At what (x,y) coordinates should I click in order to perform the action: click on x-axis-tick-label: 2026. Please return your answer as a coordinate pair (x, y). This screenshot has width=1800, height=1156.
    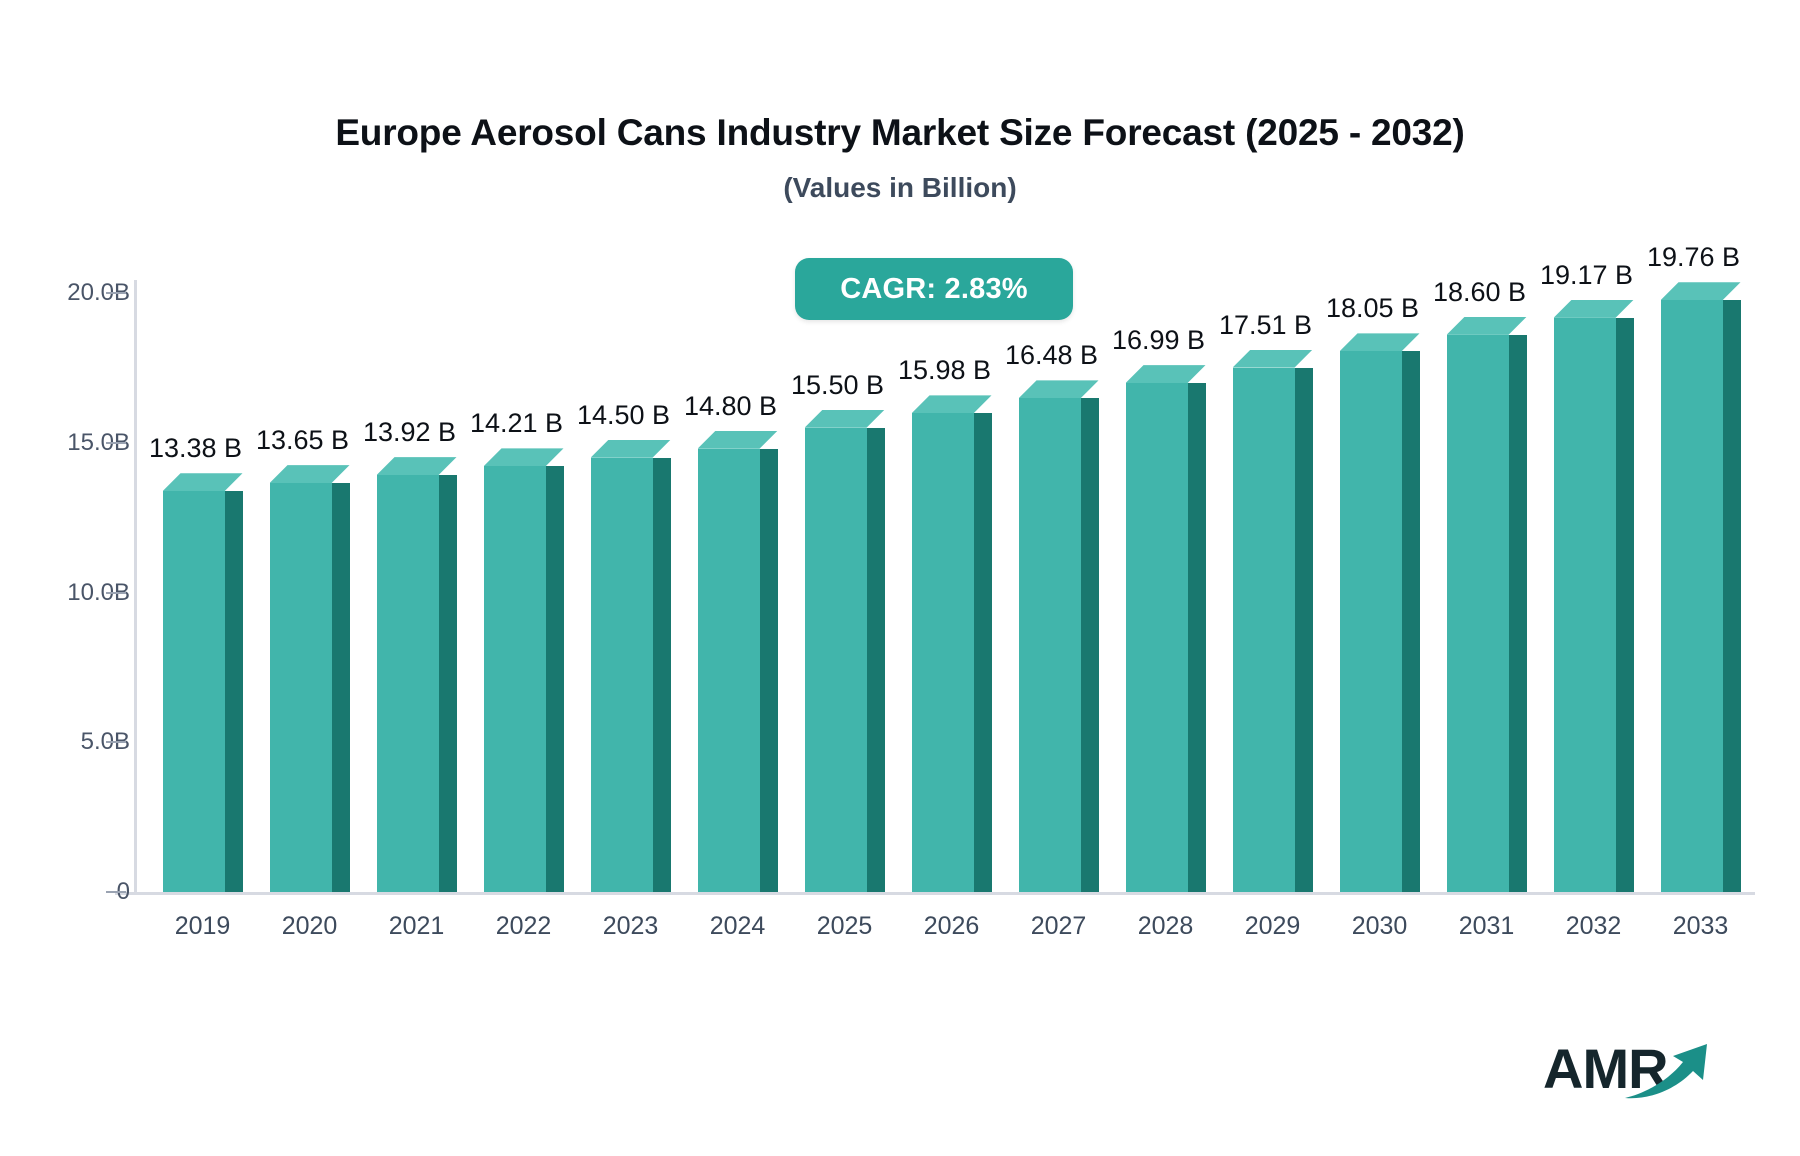
    Looking at the image, I should click on (951, 926).